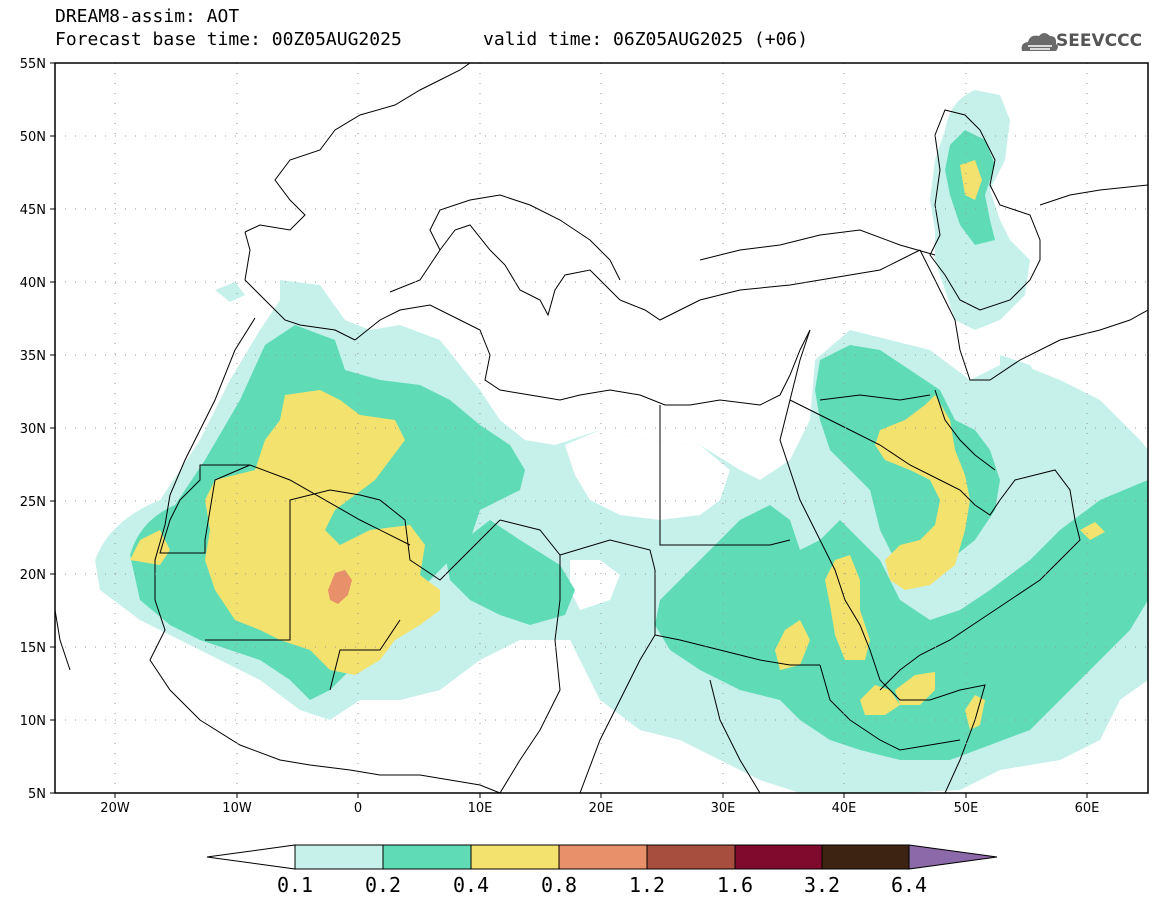 Image resolution: width=1165 pixels, height=905 pixels. What do you see at coordinates (147, 16) in the screenshot?
I see `map-title: DREAM8-assim: AOT` at bounding box center [147, 16].